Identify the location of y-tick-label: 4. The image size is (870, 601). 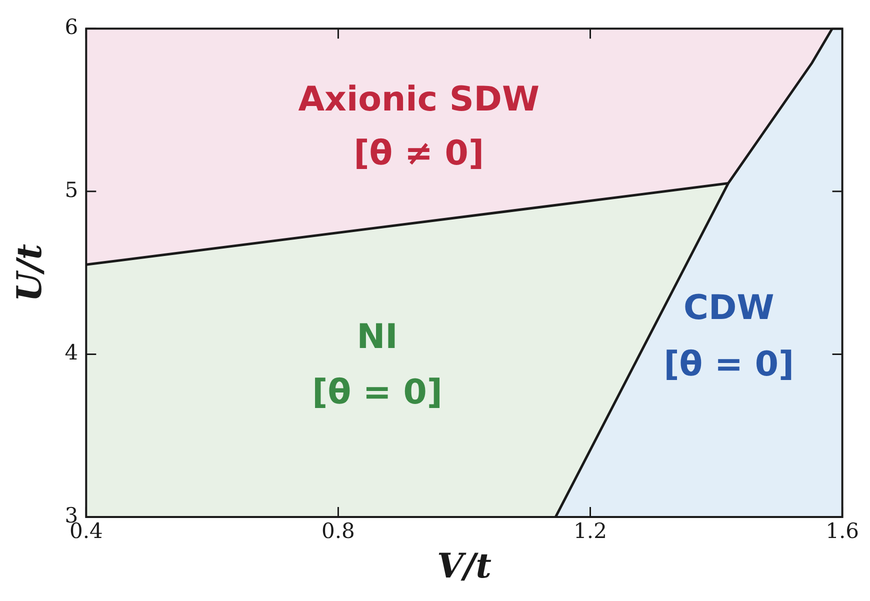
(71, 352).